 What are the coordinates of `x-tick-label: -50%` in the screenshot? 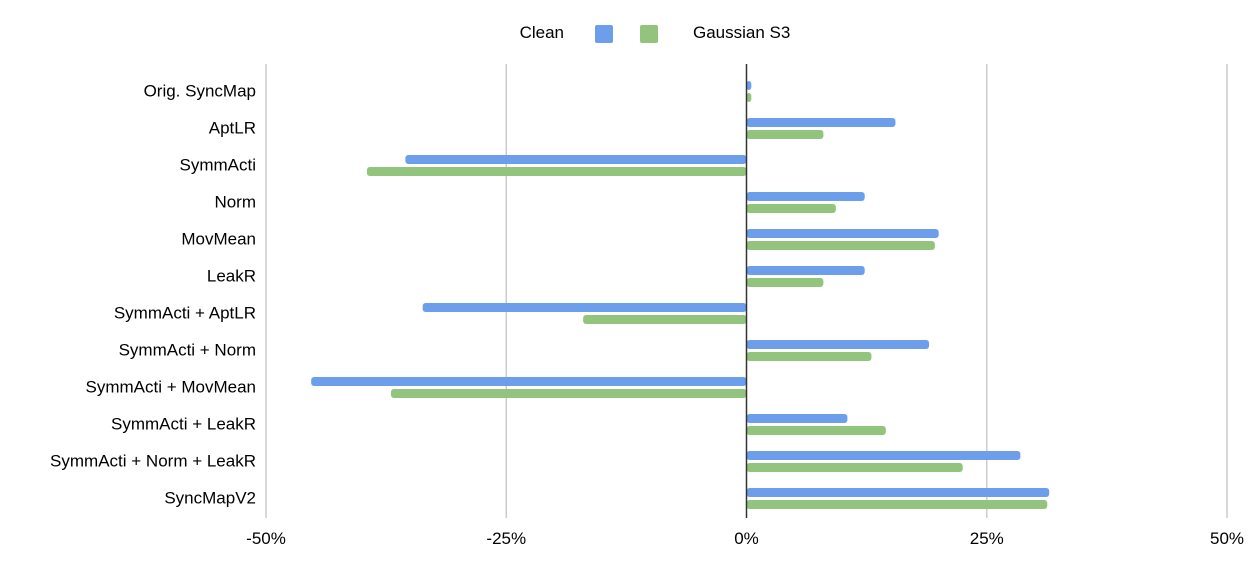 It's located at (266, 538).